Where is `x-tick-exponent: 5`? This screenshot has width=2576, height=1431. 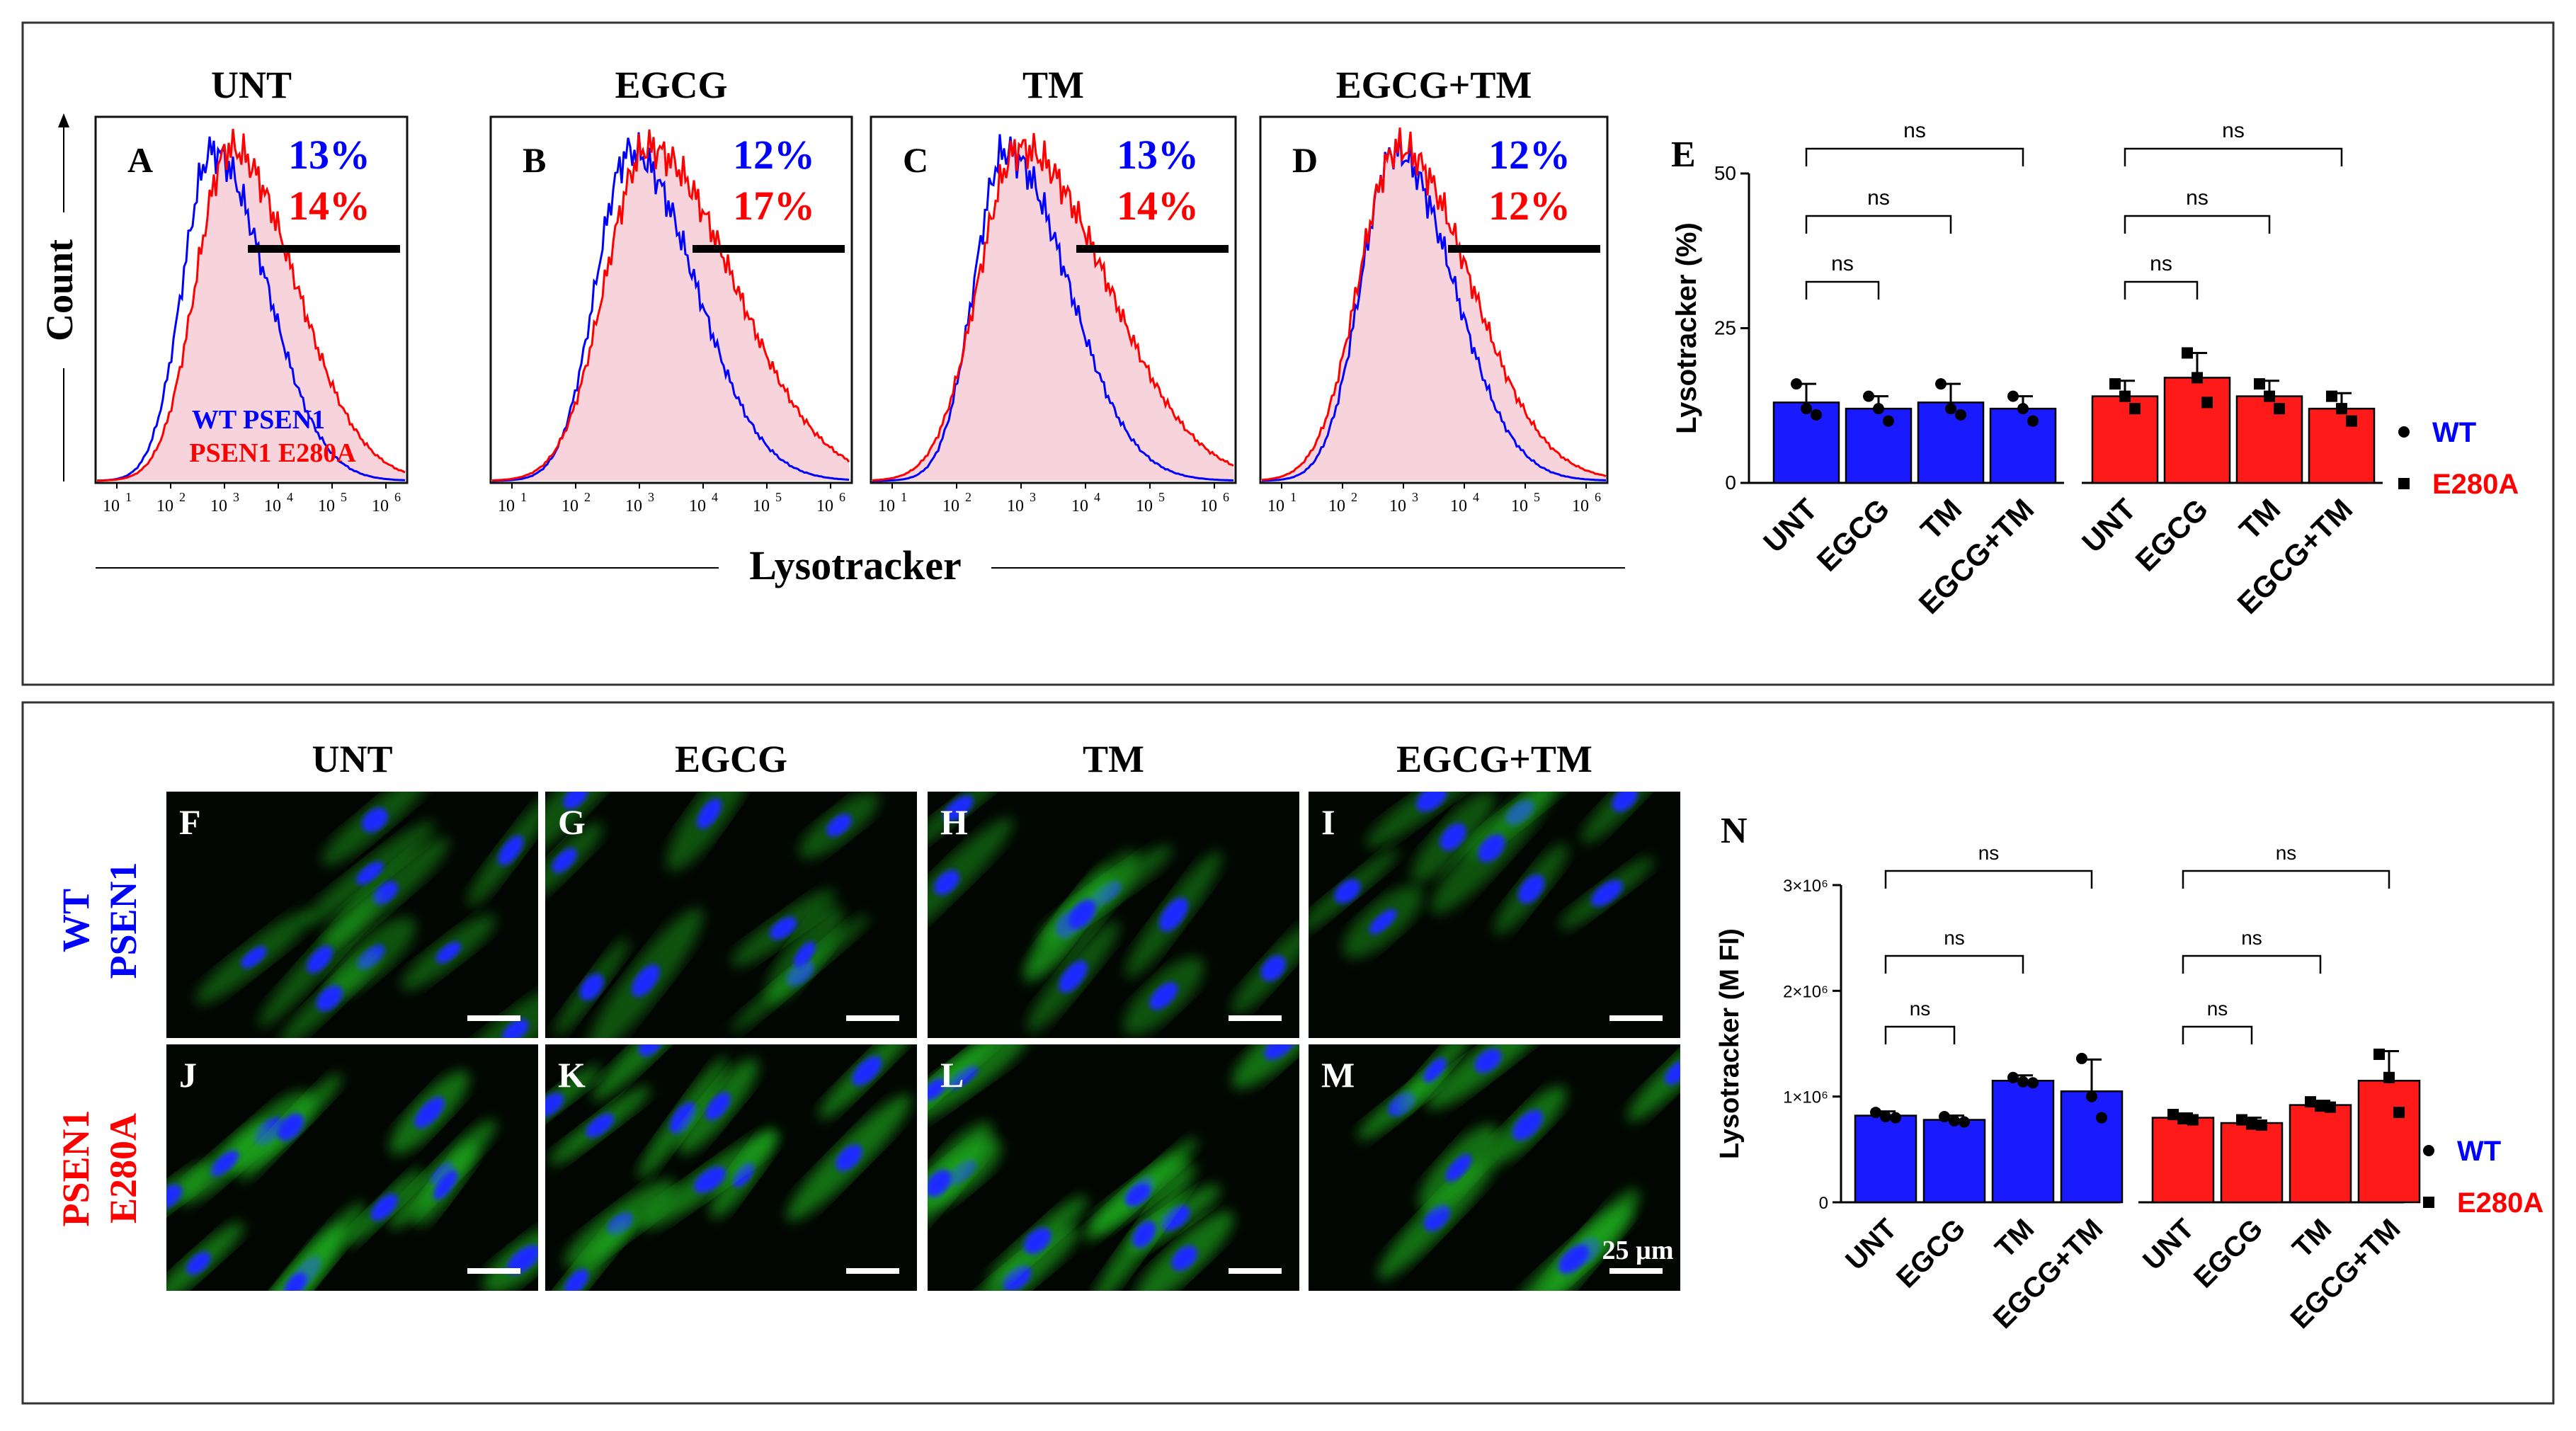 x-tick-exponent: 5 is located at coordinates (344, 497).